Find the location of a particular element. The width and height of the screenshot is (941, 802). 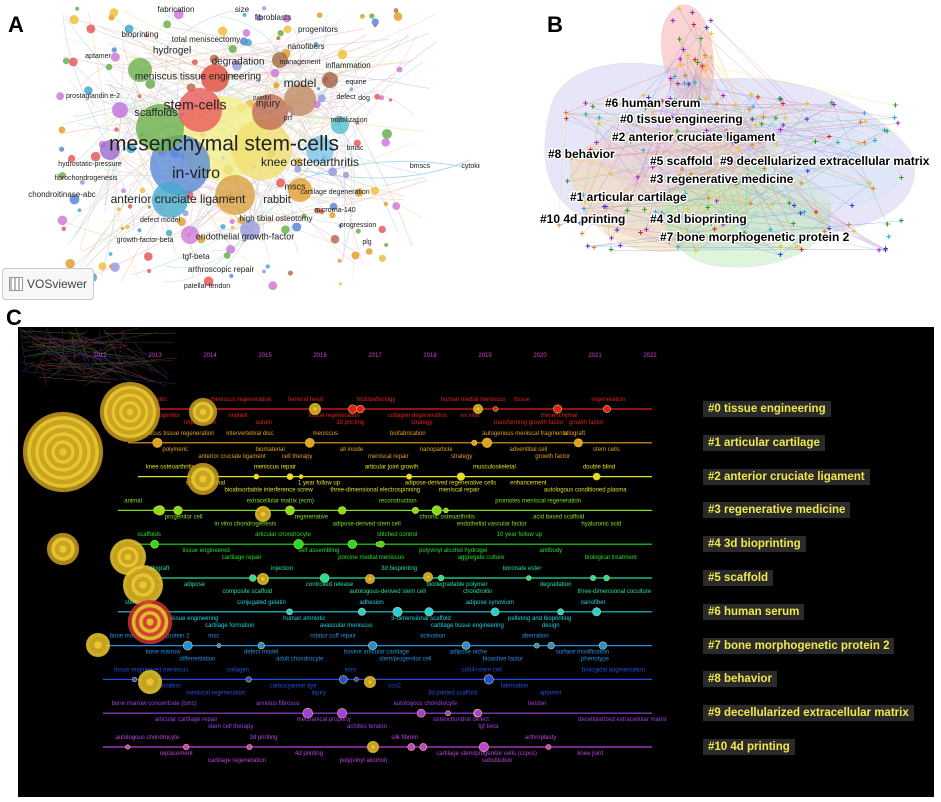

timeline-year-label: 2016 is located at coordinates (320, 356).